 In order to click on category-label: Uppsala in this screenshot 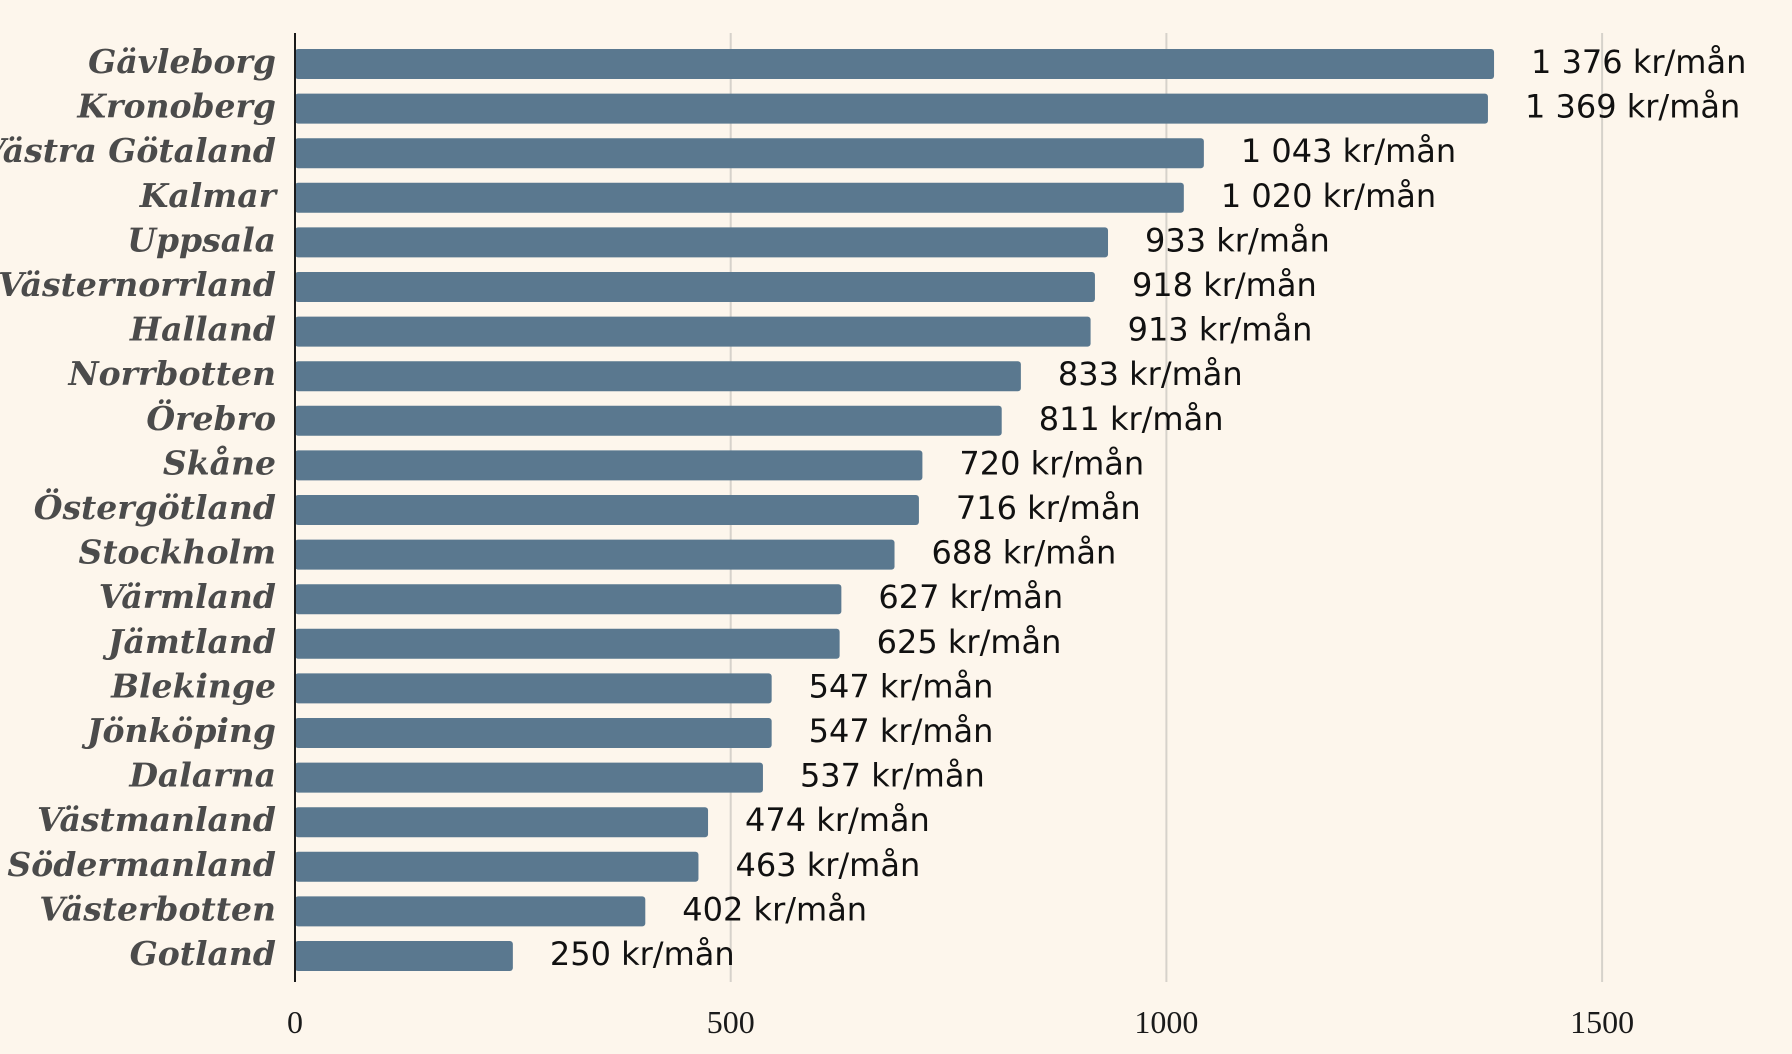, I will do `click(201, 239)`.